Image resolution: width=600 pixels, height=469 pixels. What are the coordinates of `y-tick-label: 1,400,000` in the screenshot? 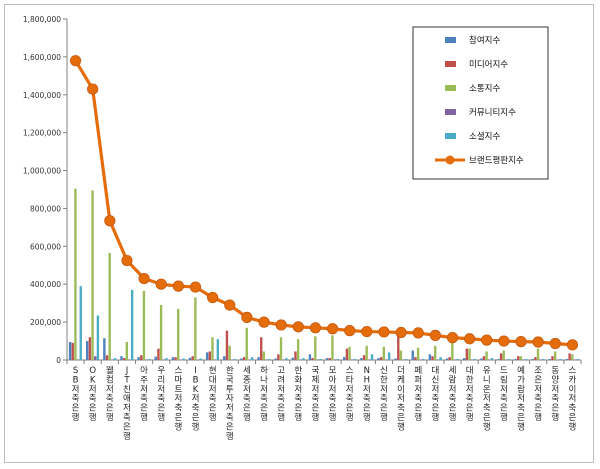 It's located at (42, 95).